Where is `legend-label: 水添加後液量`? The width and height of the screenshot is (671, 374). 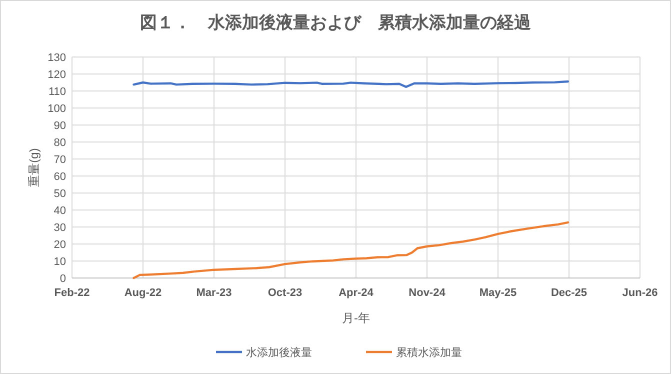 legend-label: 水添加後液量 is located at coordinates (279, 352).